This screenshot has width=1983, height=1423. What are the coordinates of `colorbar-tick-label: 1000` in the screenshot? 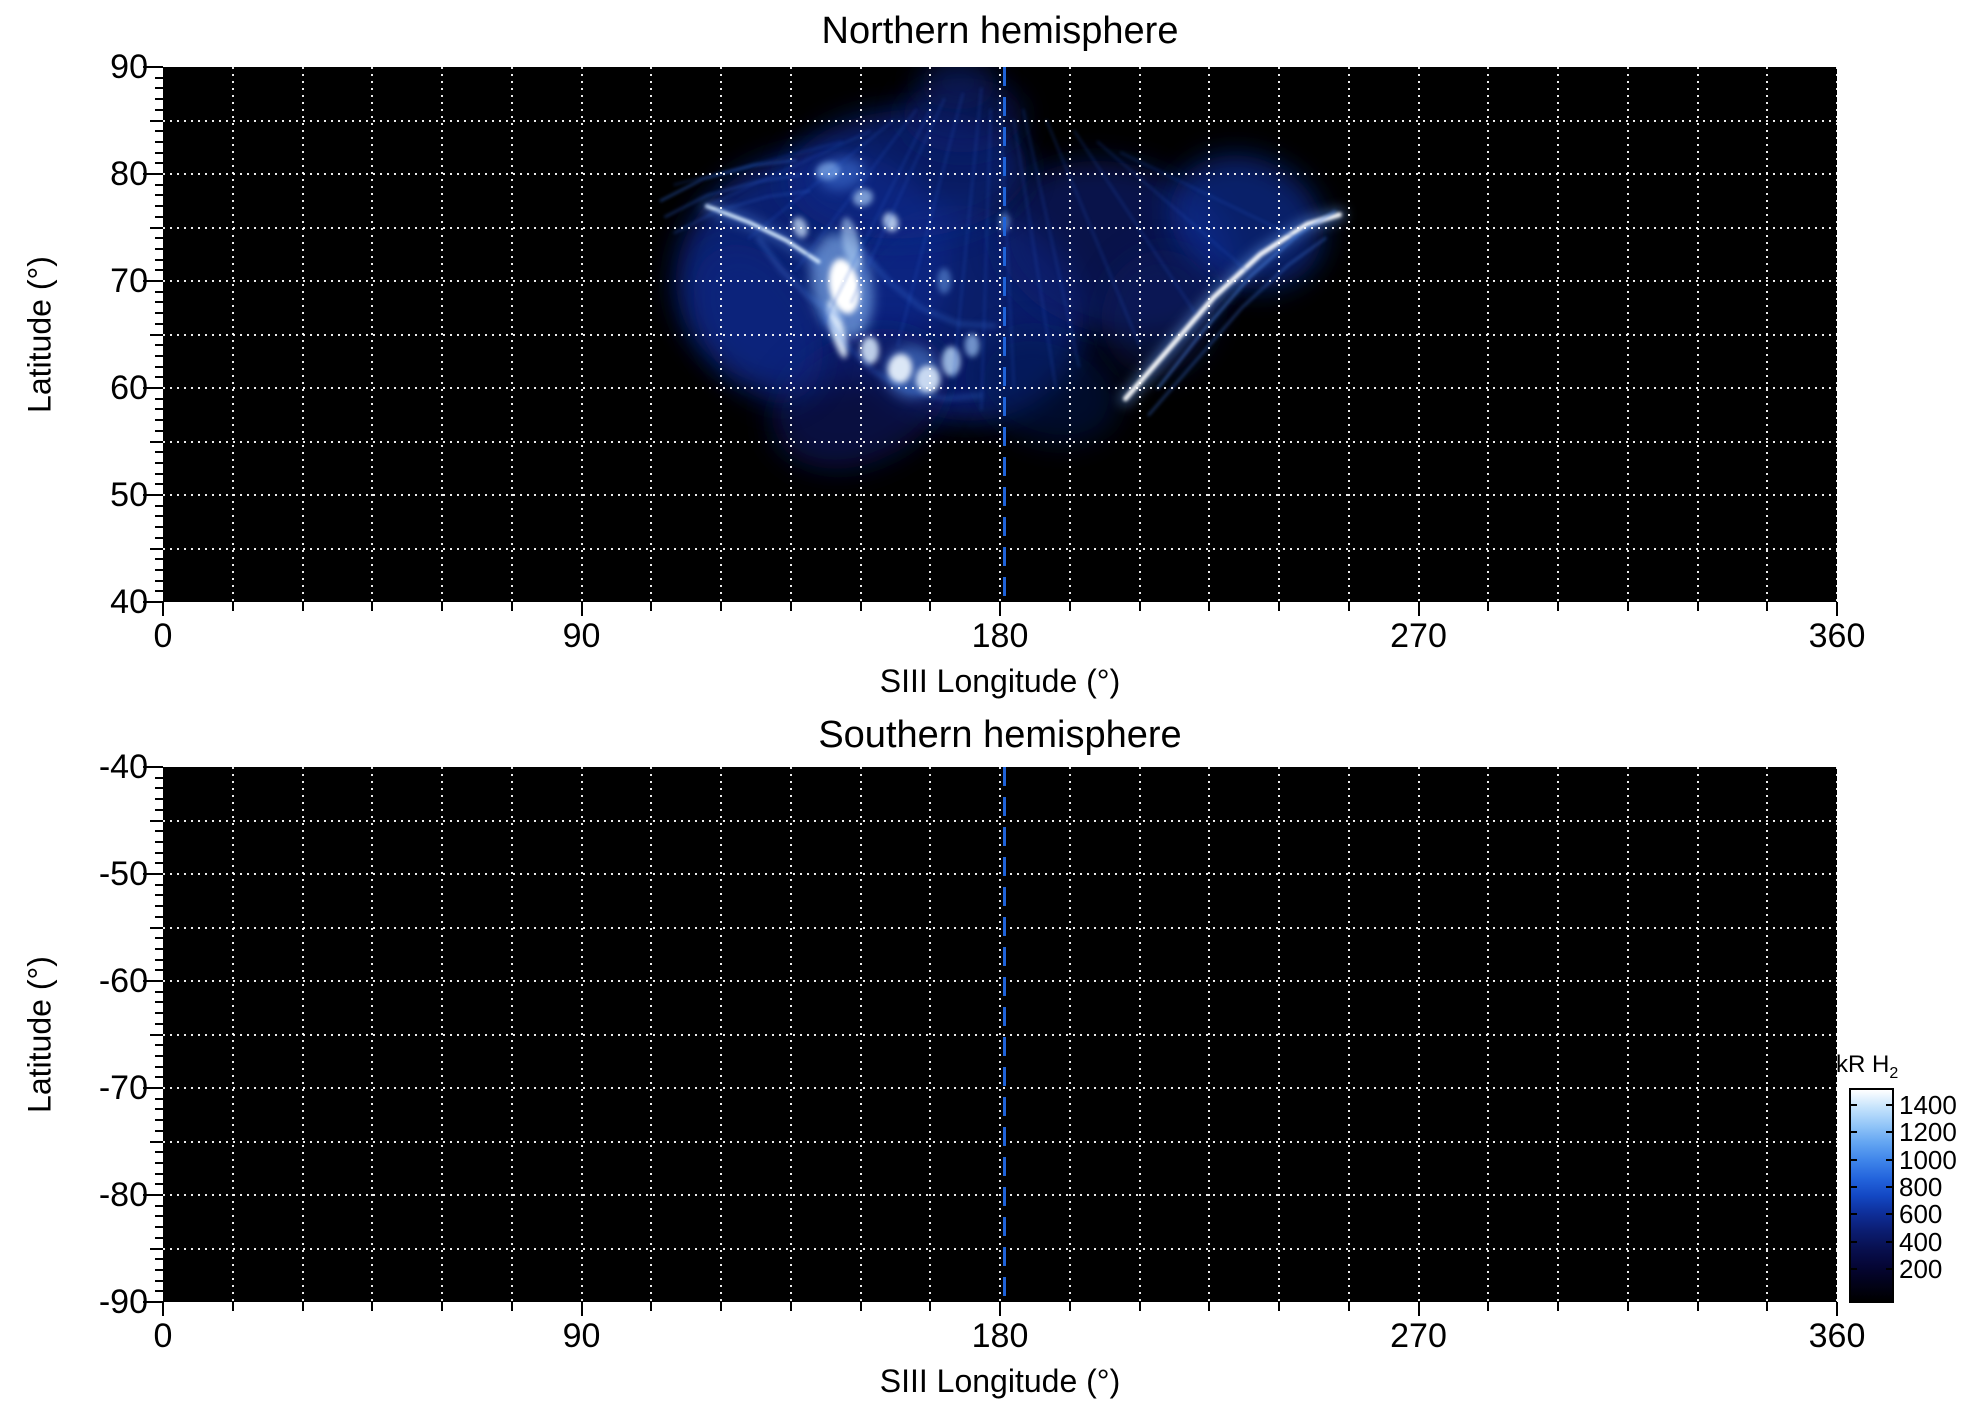 It's located at (1928, 1159).